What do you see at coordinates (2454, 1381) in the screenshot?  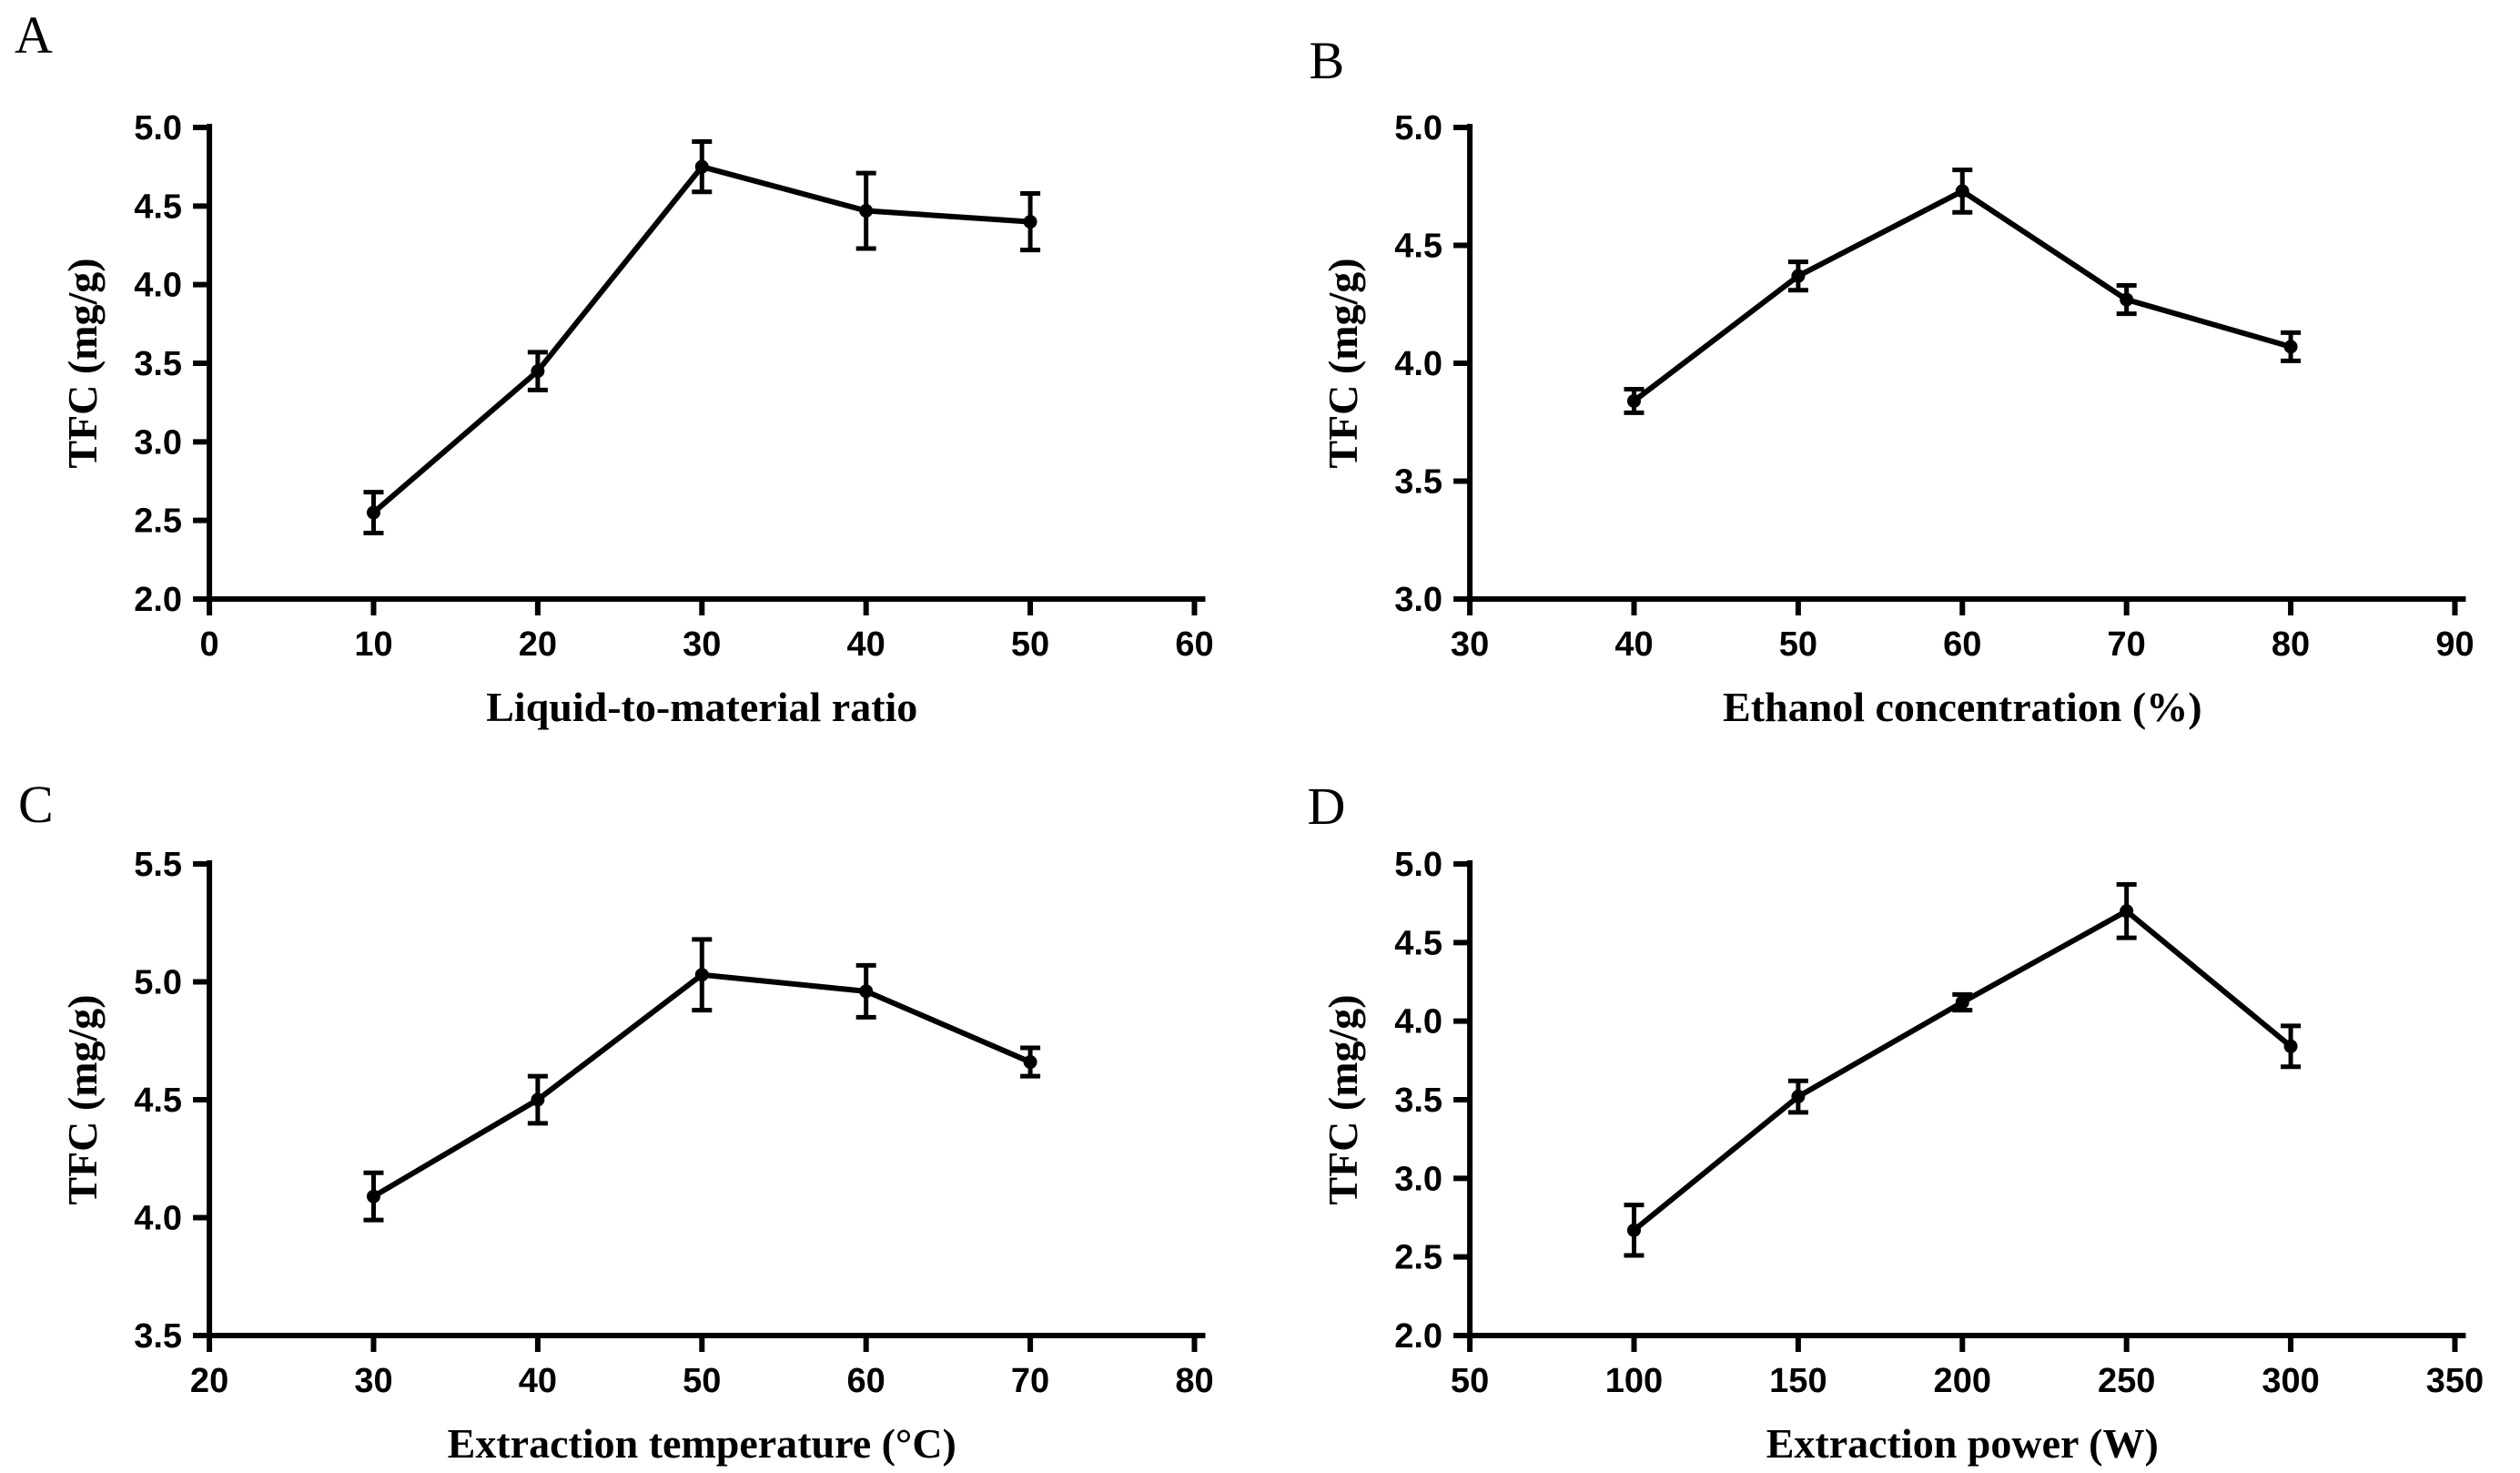 I see `x-tick-label: 350` at bounding box center [2454, 1381].